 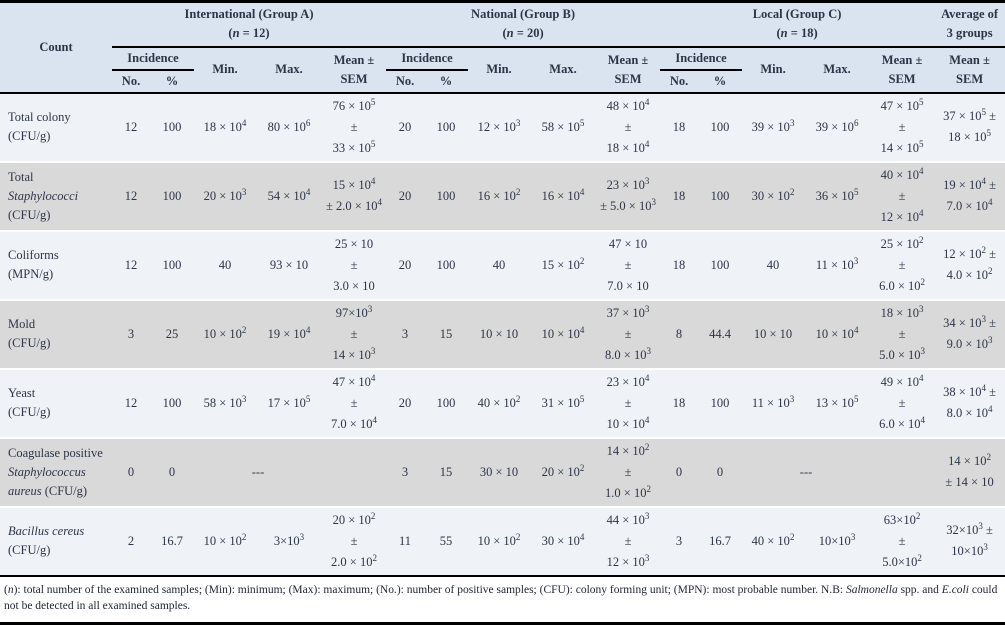 I want to click on cell-average-mean-sem: 32×103 ±10×103, so click(x=969, y=541).